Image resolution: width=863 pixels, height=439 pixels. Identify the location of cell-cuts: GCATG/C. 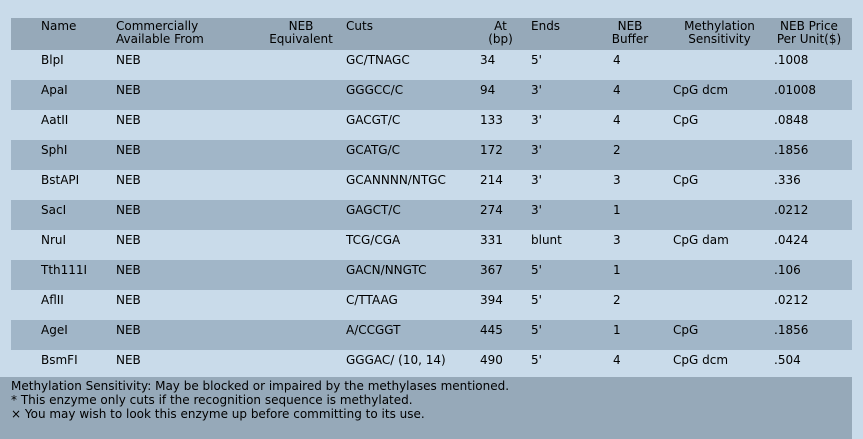
(373, 150).